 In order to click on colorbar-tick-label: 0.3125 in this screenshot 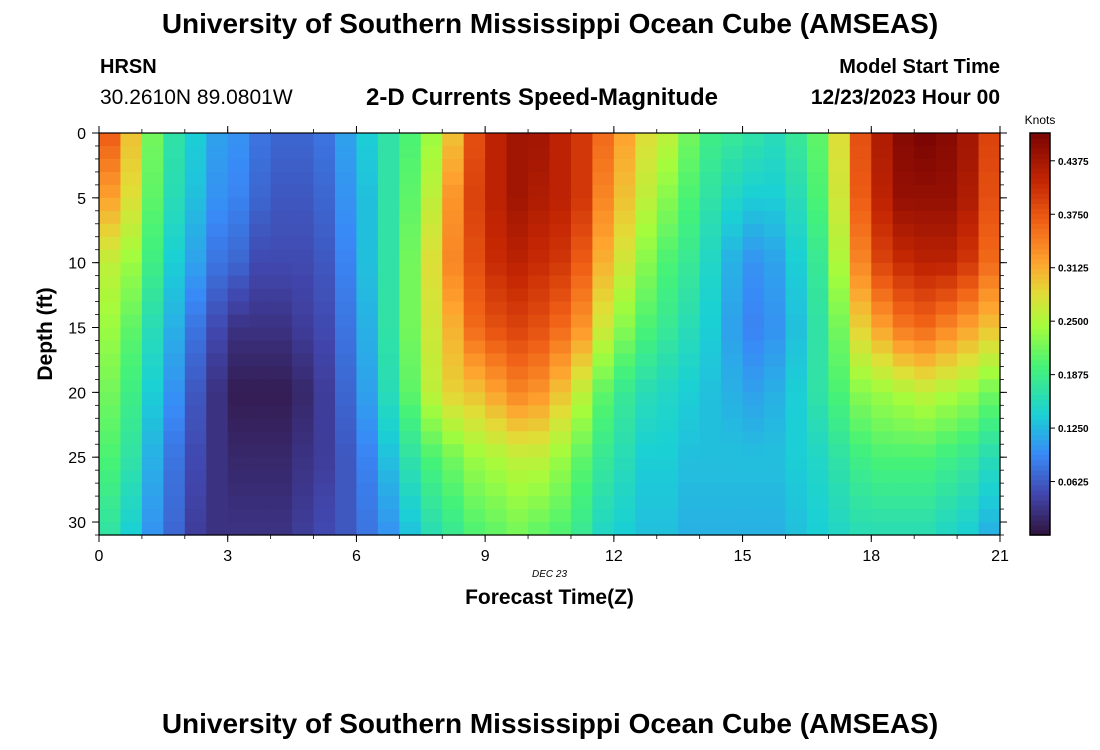, I will do `click(1073, 269)`.